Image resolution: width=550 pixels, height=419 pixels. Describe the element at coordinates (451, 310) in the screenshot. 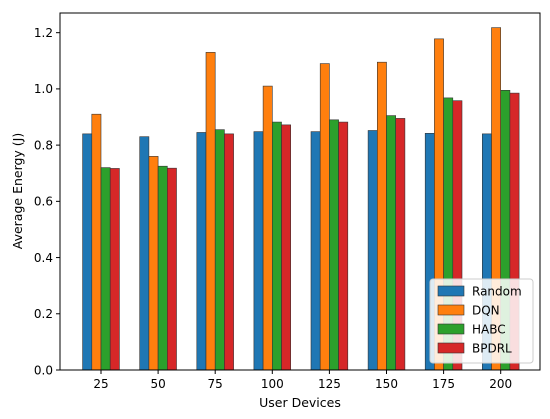

I see `legend-swatch-dqn` at that location.